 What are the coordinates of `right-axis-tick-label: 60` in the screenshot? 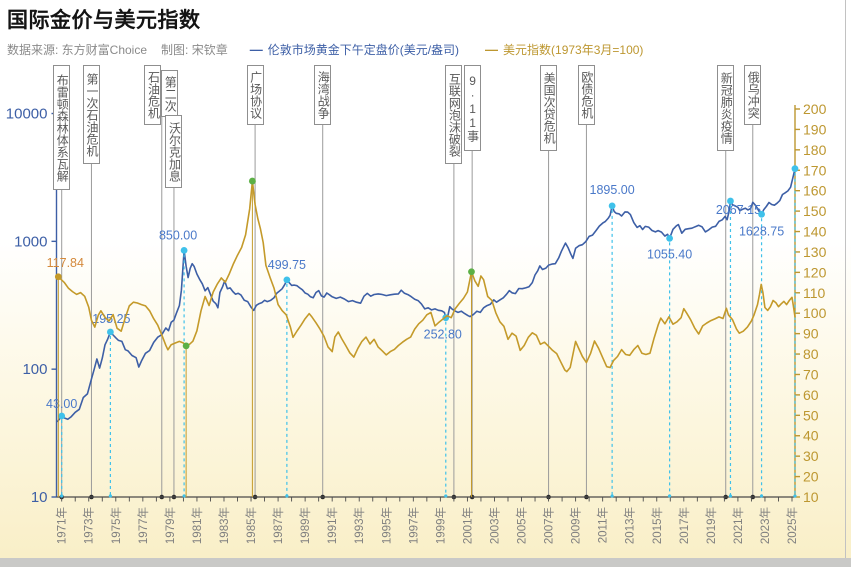 It's located at (811, 395).